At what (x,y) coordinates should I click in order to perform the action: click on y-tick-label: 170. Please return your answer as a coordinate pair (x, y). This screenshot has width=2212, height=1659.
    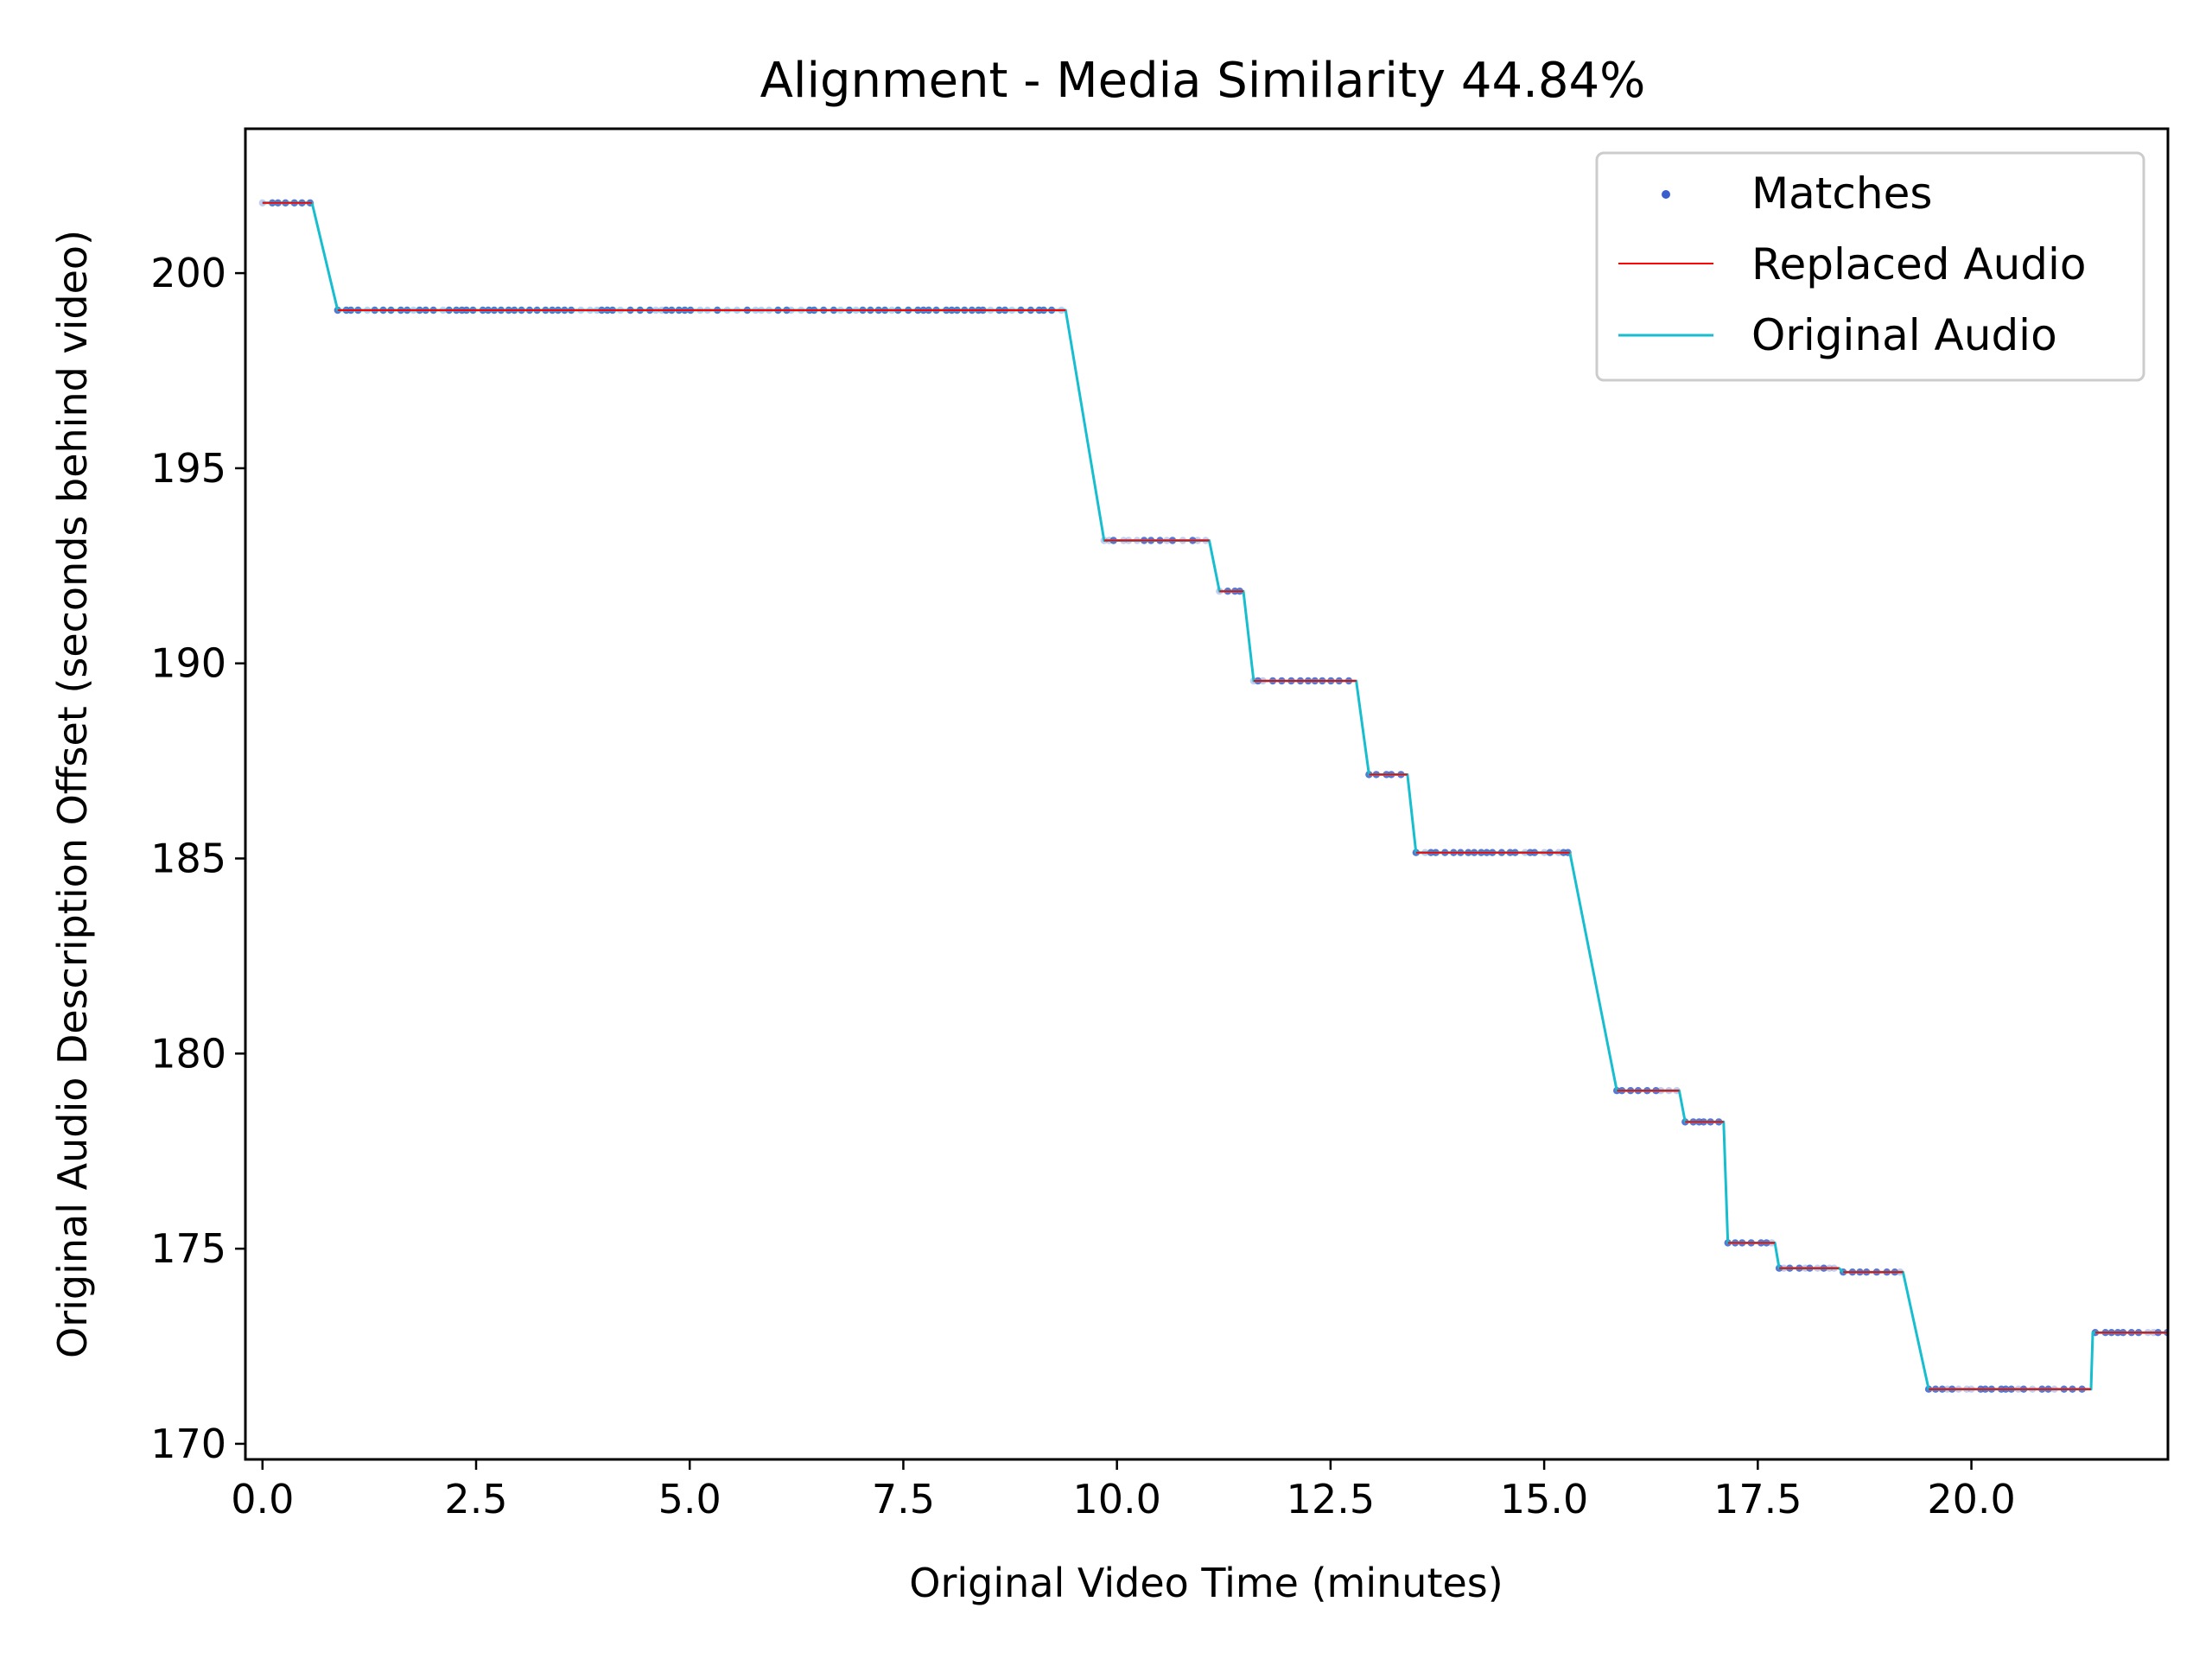
    Looking at the image, I should click on (188, 1444).